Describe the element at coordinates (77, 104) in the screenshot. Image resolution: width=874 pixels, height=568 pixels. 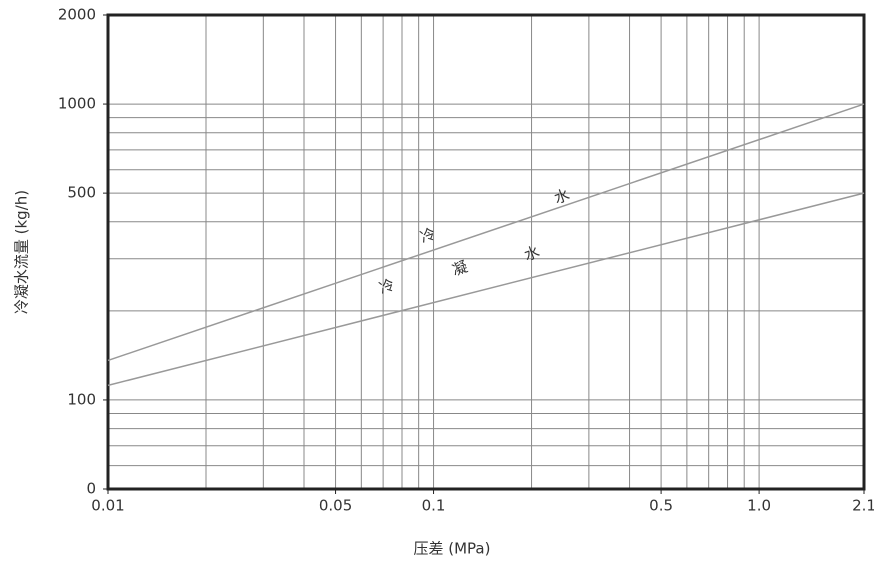
I see `y-tick-label: 1000` at that location.